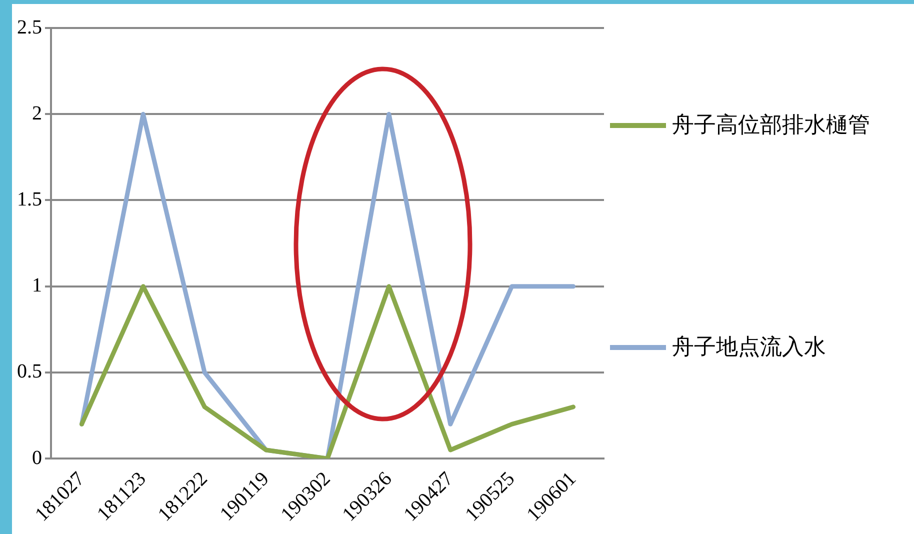 The image size is (914, 534). Describe the element at coordinates (29, 199) in the screenshot. I see `y-tick-label: 1.5` at that location.